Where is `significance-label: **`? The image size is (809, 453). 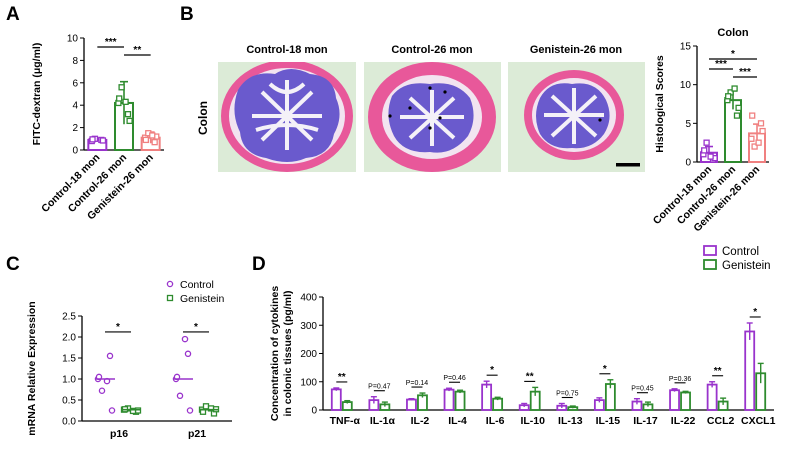 significance-label: ** is located at coordinates (137, 50).